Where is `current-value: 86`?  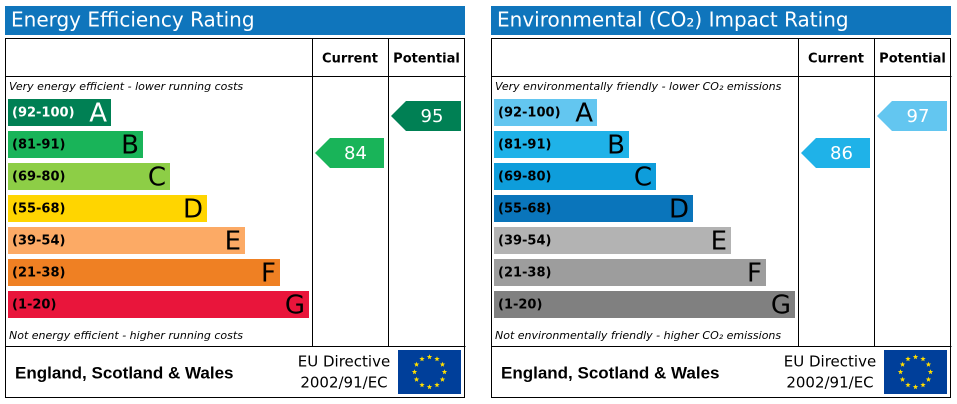 current-value: 86 is located at coordinates (841, 153).